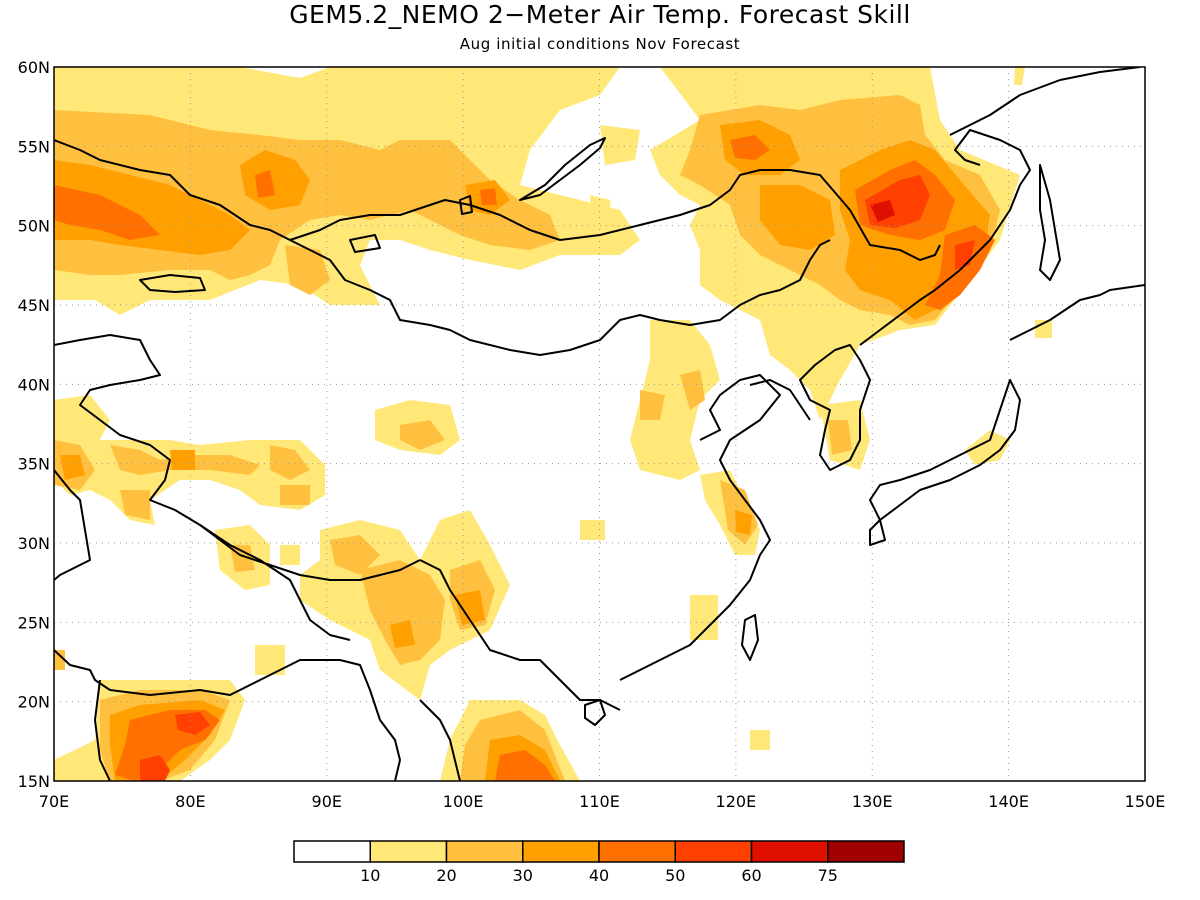 The height and width of the screenshot is (900, 1200). I want to click on lon-tick-label: 110E, so click(599, 801).